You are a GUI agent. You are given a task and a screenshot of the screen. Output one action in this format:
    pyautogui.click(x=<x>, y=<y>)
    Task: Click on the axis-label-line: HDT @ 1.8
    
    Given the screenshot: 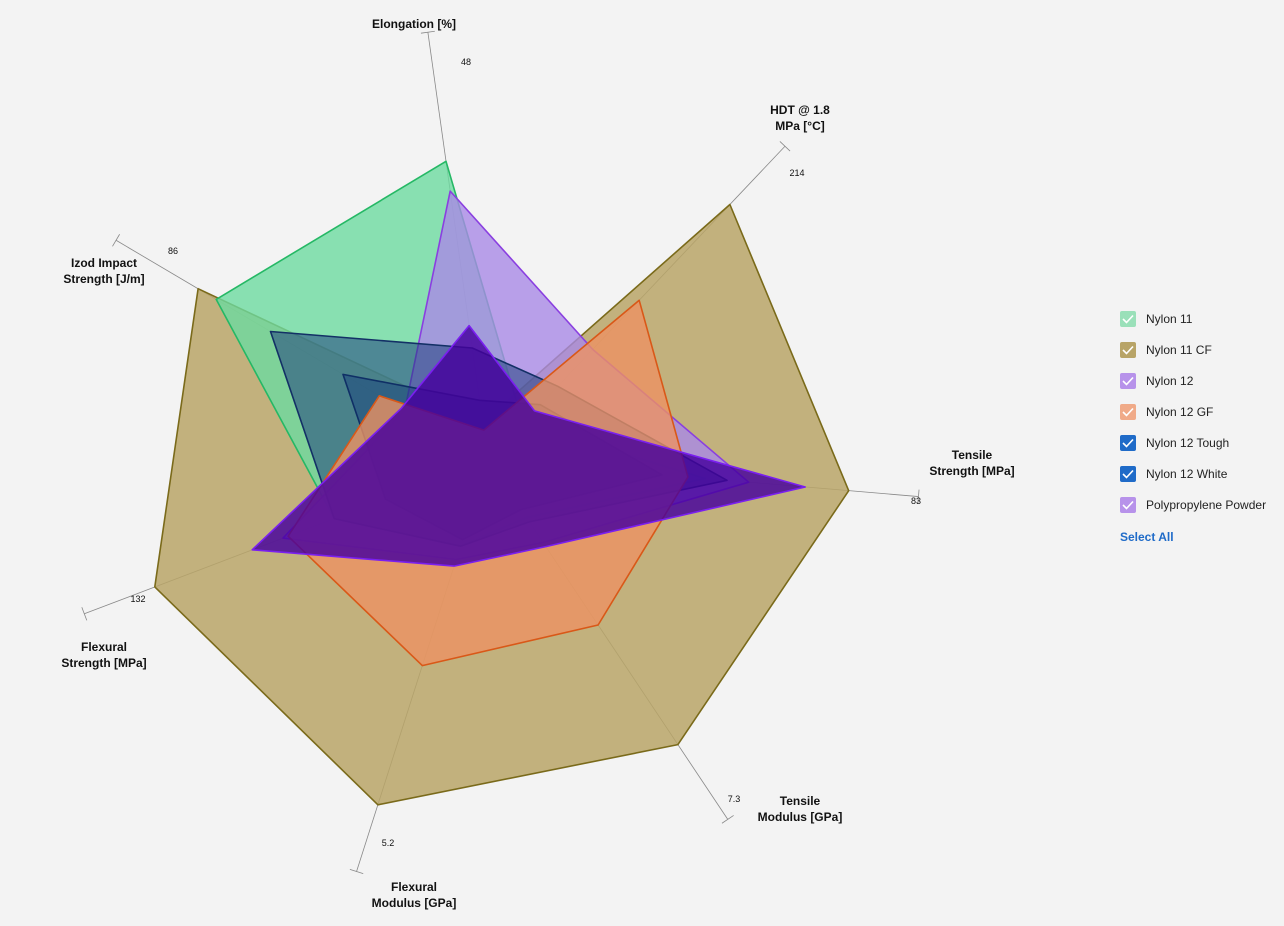 What is the action you would take?
    pyautogui.click(x=800, y=110)
    